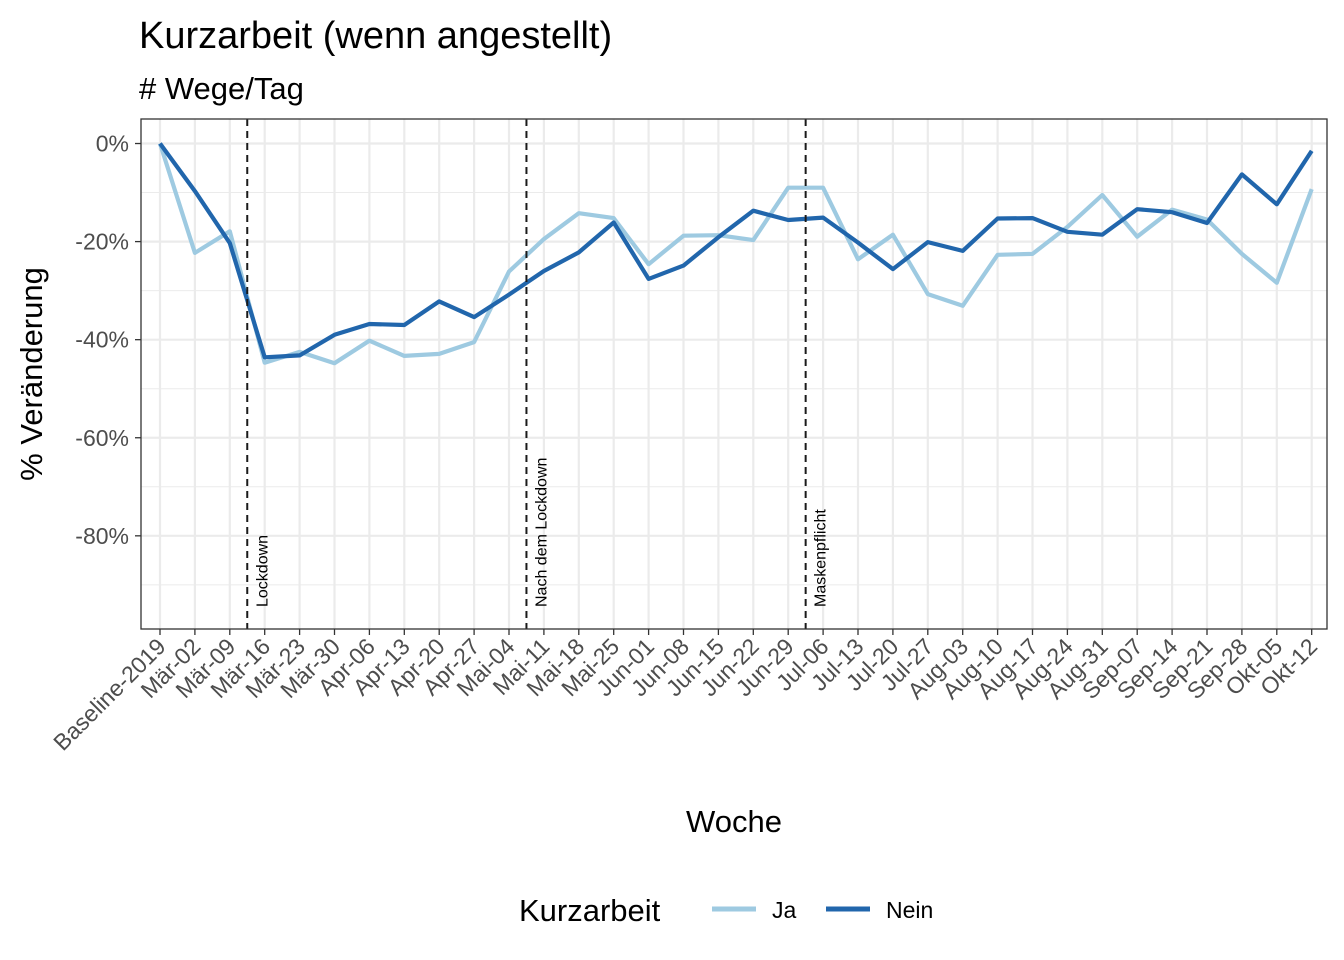 This screenshot has width=1344, height=960. What do you see at coordinates (734, 821) in the screenshot?
I see `x-axis-title: Woche` at bounding box center [734, 821].